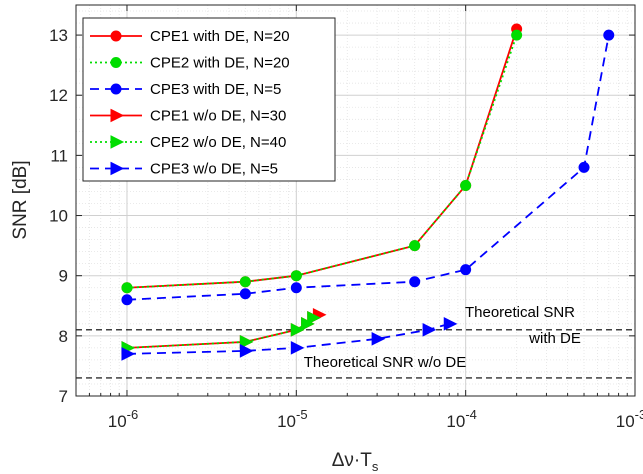 The width and height of the screenshot is (643, 474). What do you see at coordinates (58, 216) in the screenshot?
I see `y-tick-label: 10` at bounding box center [58, 216].